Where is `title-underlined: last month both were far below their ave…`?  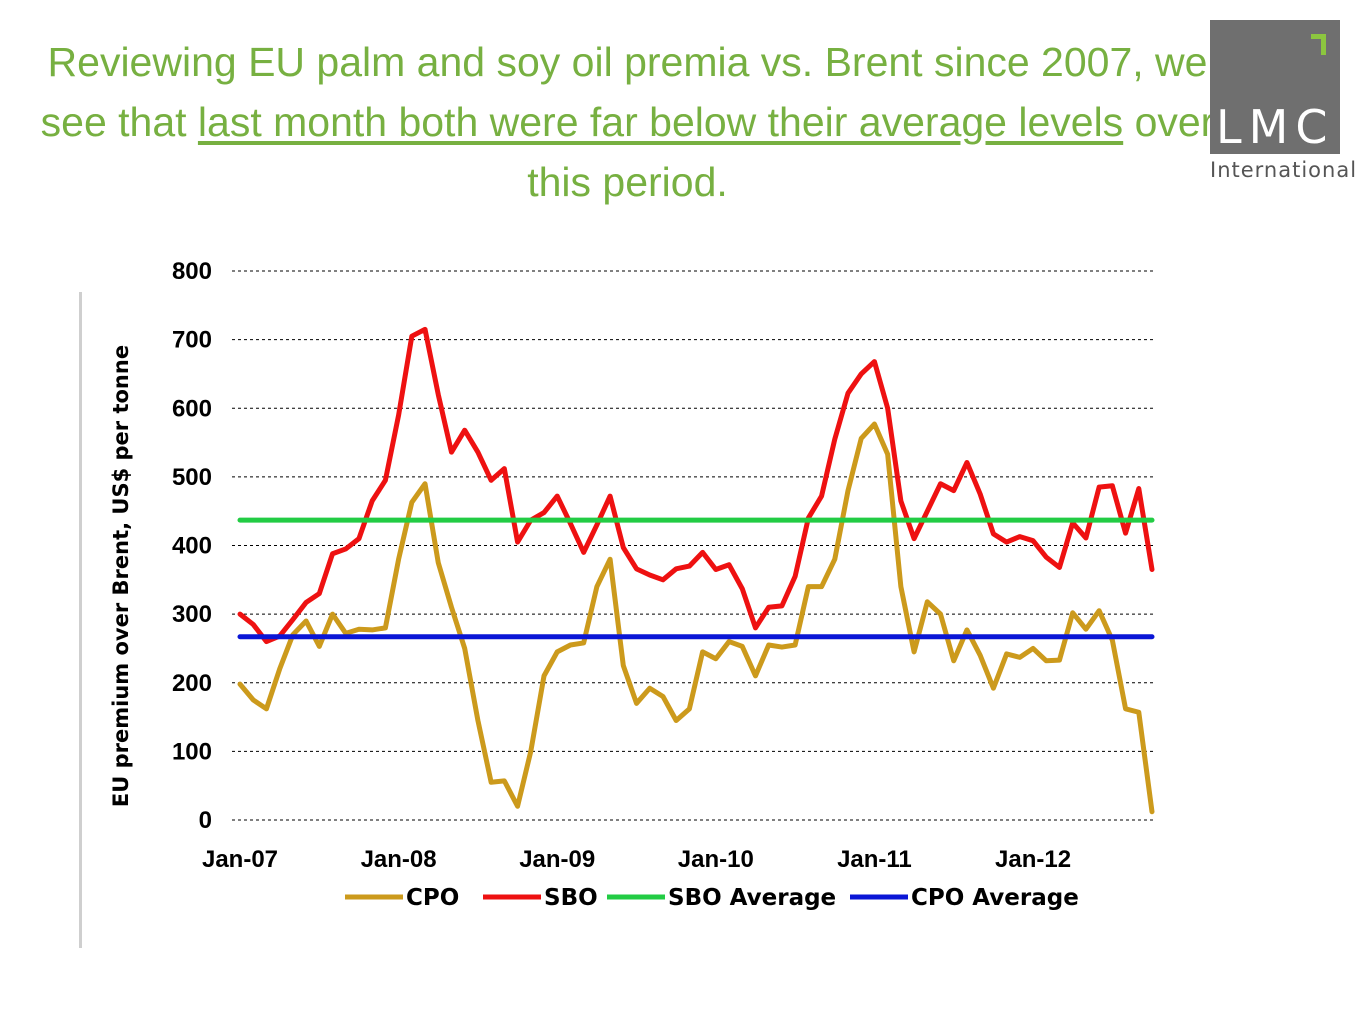 title-underlined: last month both were far below their ave… is located at coordinates (660, 122).